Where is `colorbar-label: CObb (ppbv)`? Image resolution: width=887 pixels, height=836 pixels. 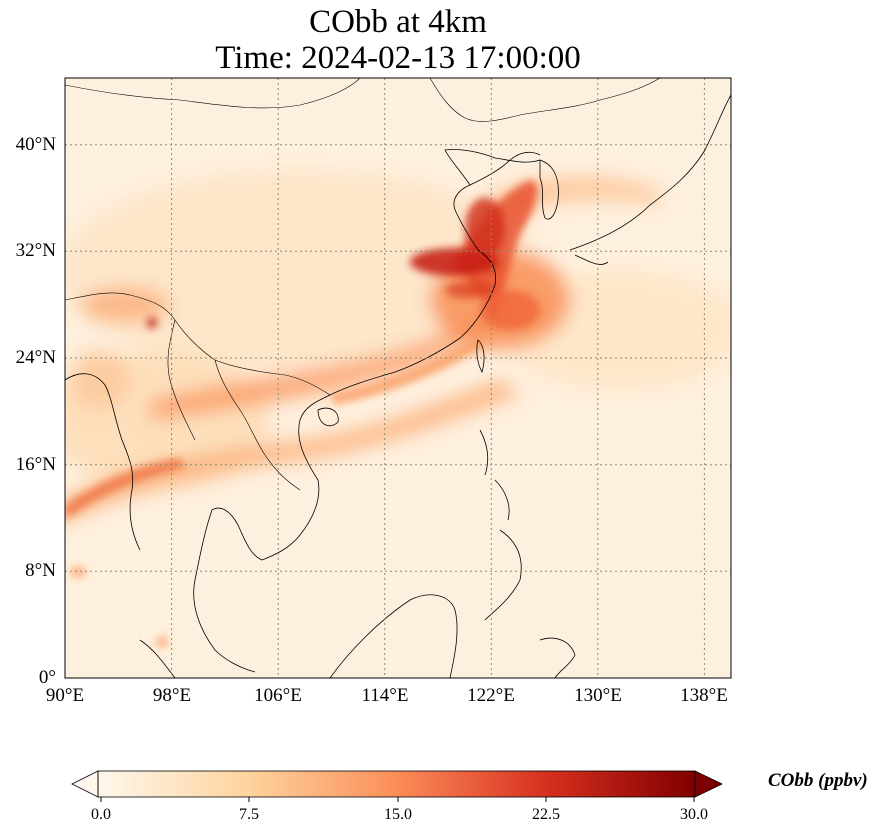
colorbar-label: CObb (ppbv) is located at coordinates (818, 780).